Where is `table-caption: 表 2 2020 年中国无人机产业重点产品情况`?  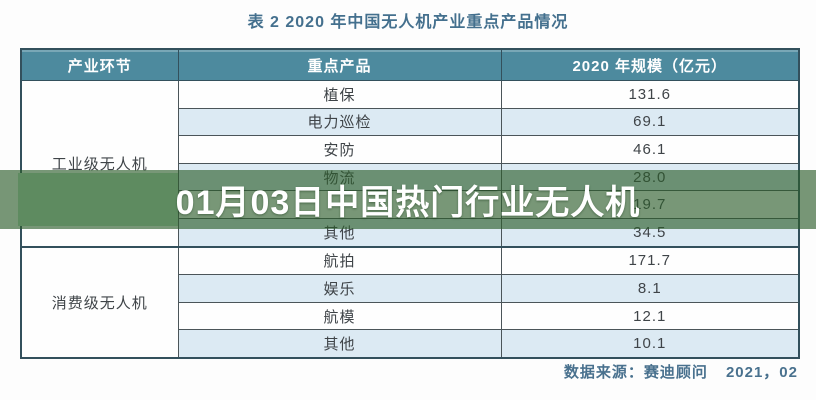 table-caption: 表 2 2020 年中国无人机产业重点产品情况 is located at coordinates (408, 22).